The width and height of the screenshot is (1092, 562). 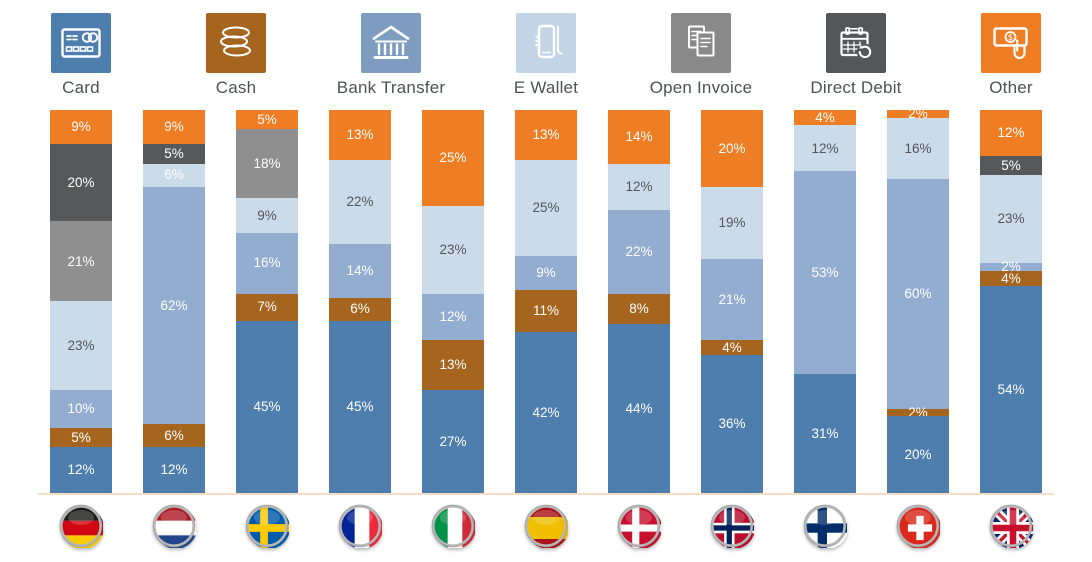 I want to click on segment-value-label: 11%, so click(x=546, y=311).